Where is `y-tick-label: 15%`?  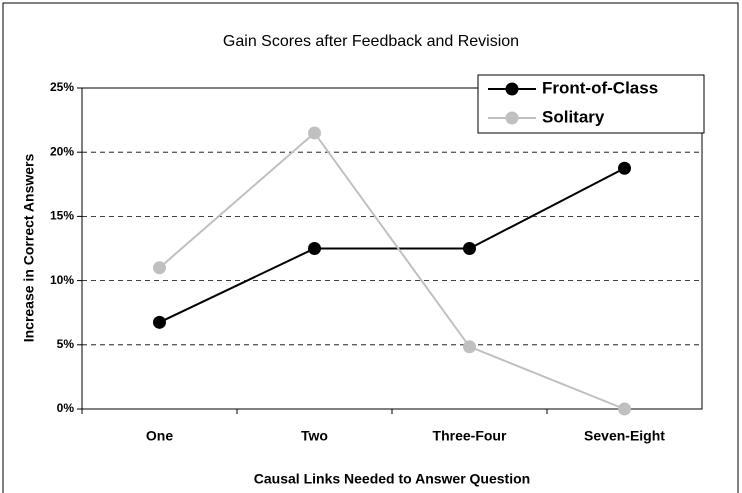
y-tick-label: 15% is located at coordinates (62, 216).